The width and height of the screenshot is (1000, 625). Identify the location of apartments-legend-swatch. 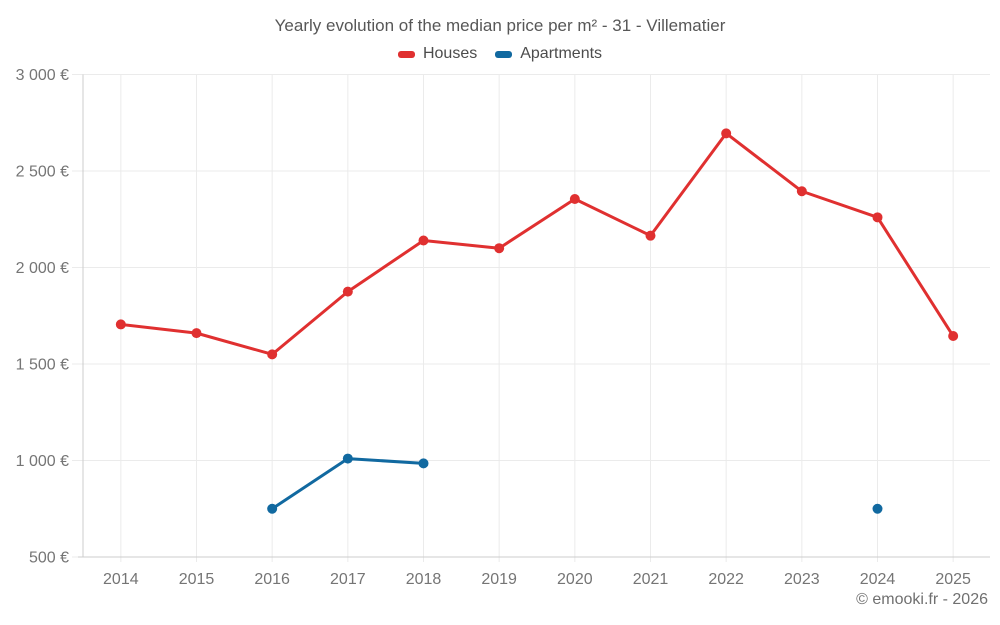
(504, 54).